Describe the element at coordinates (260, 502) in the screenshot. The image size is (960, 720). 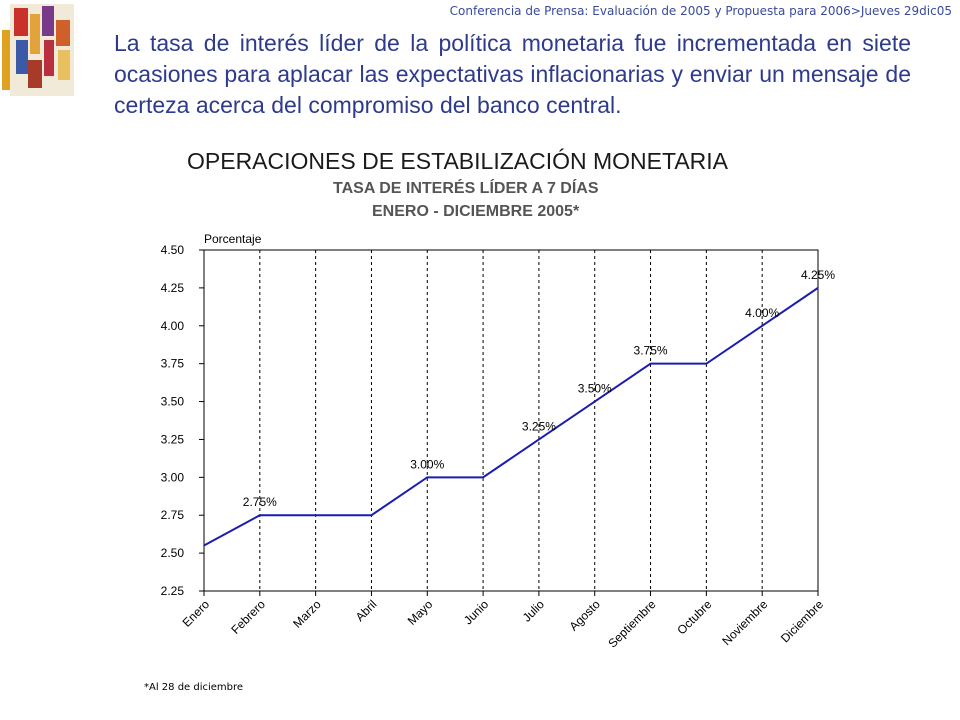
I see `data-label: 2.75%` at that location.